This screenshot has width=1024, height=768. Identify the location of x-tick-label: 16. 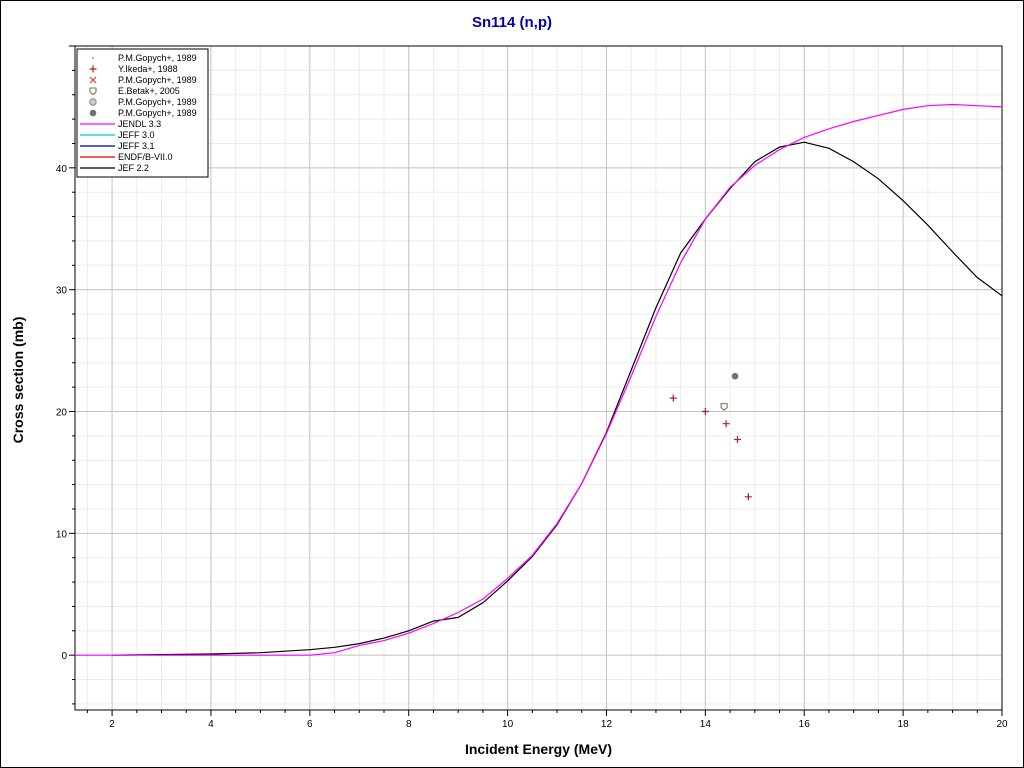
(805, 724).